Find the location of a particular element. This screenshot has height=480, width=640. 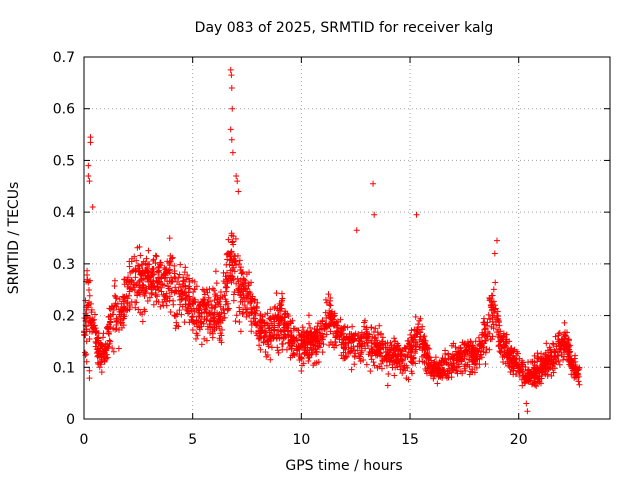

y-tick-label: 0.5 is located at coordinates (64, 161).